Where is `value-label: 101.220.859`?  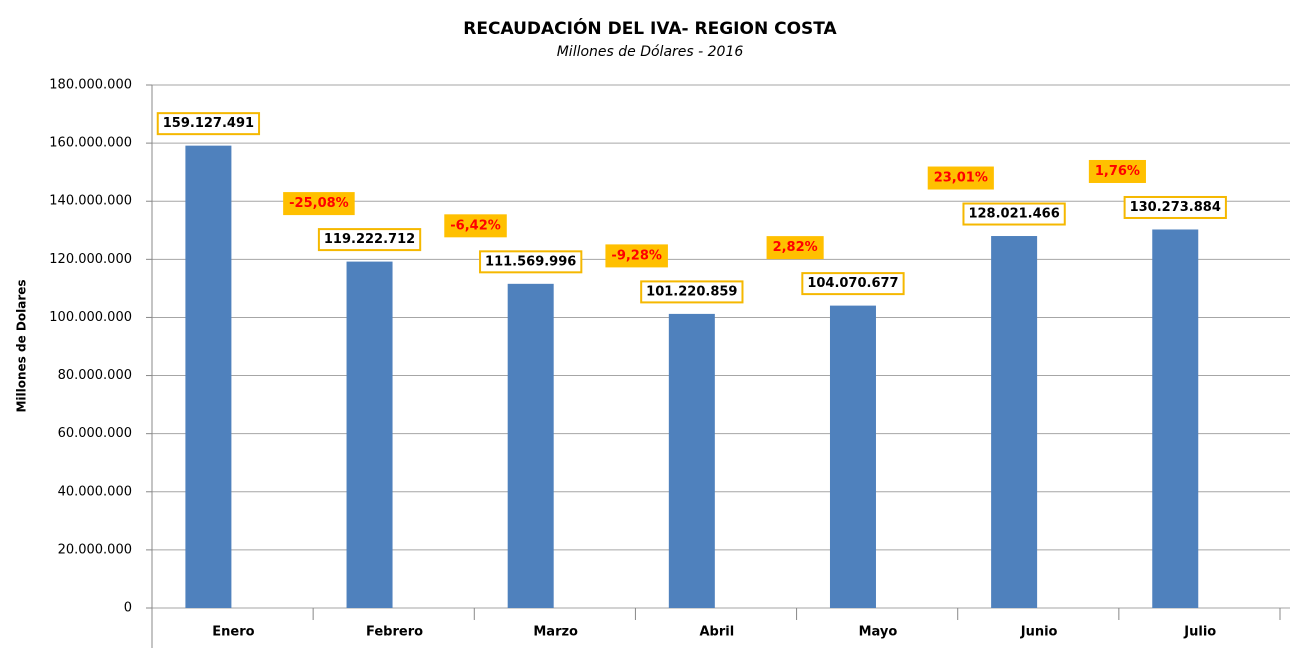
value-label: 101.220.859 is located at coordinates (691, 291).